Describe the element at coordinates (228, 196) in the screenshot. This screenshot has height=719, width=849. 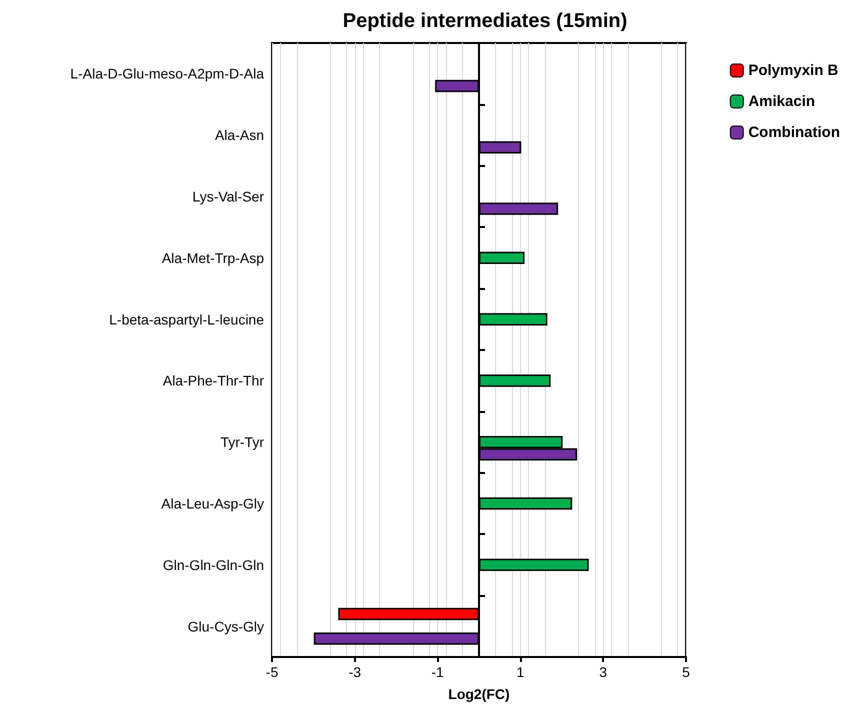
I see `y-tick-label: Lys-Val-Ser` at that location.